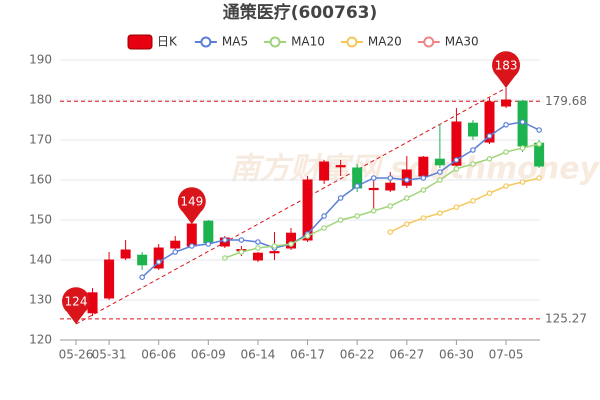  I want to click on ma-line, so click(464, 205).